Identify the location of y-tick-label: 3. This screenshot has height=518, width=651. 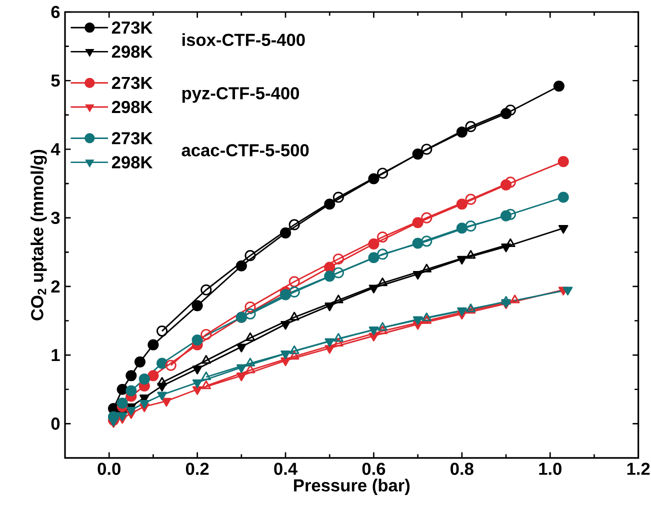
(55, 218).